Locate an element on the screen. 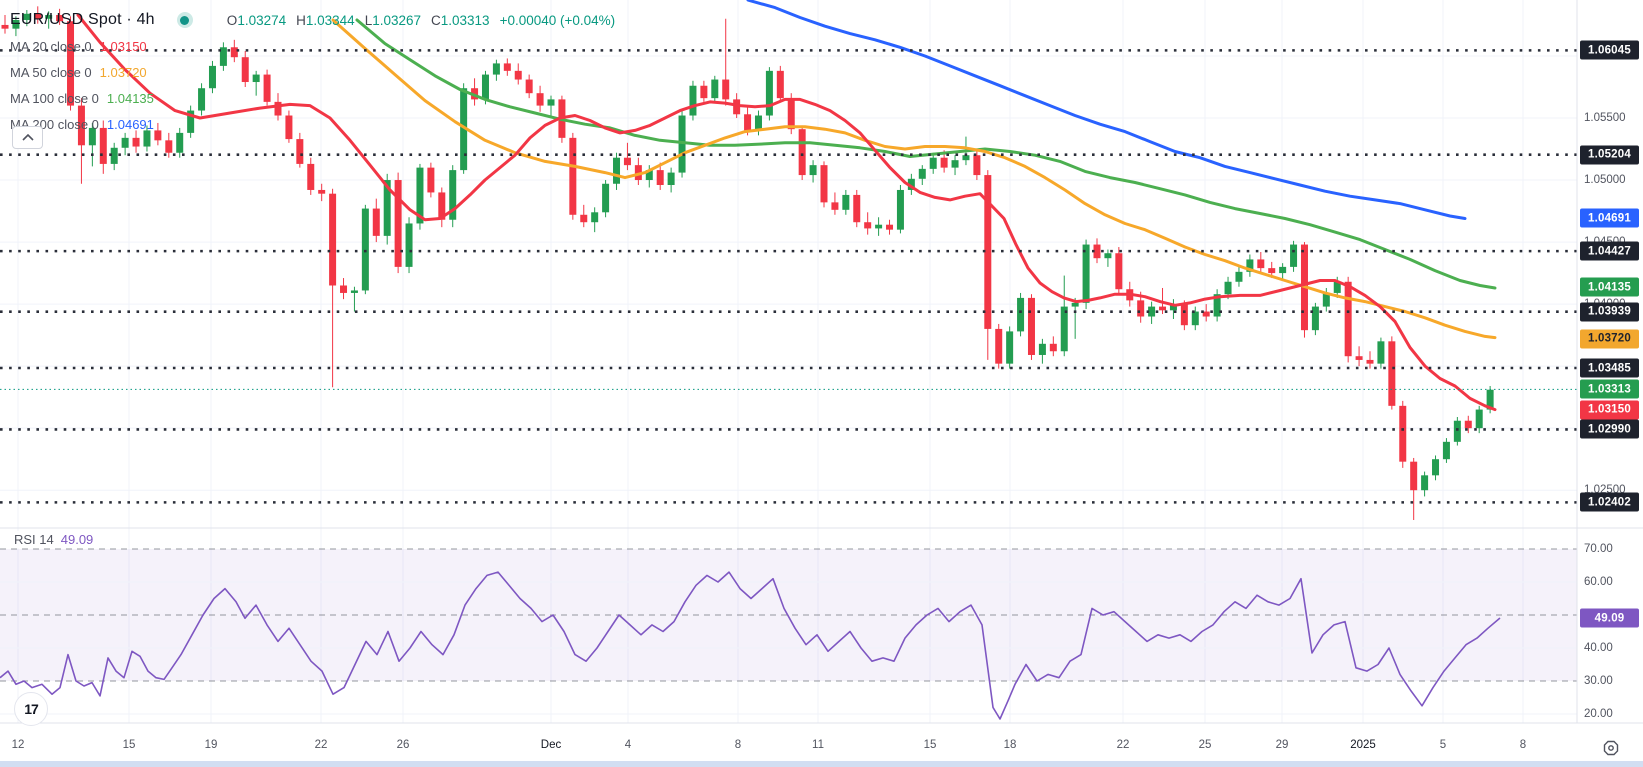  ma200-line is located at coordinates (1106, 110).